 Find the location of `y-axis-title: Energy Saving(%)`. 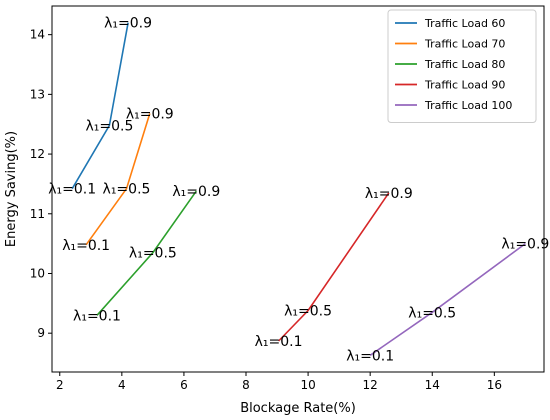

y-axis-title: Energy Saving(%) is located at coordinates (11, 189).